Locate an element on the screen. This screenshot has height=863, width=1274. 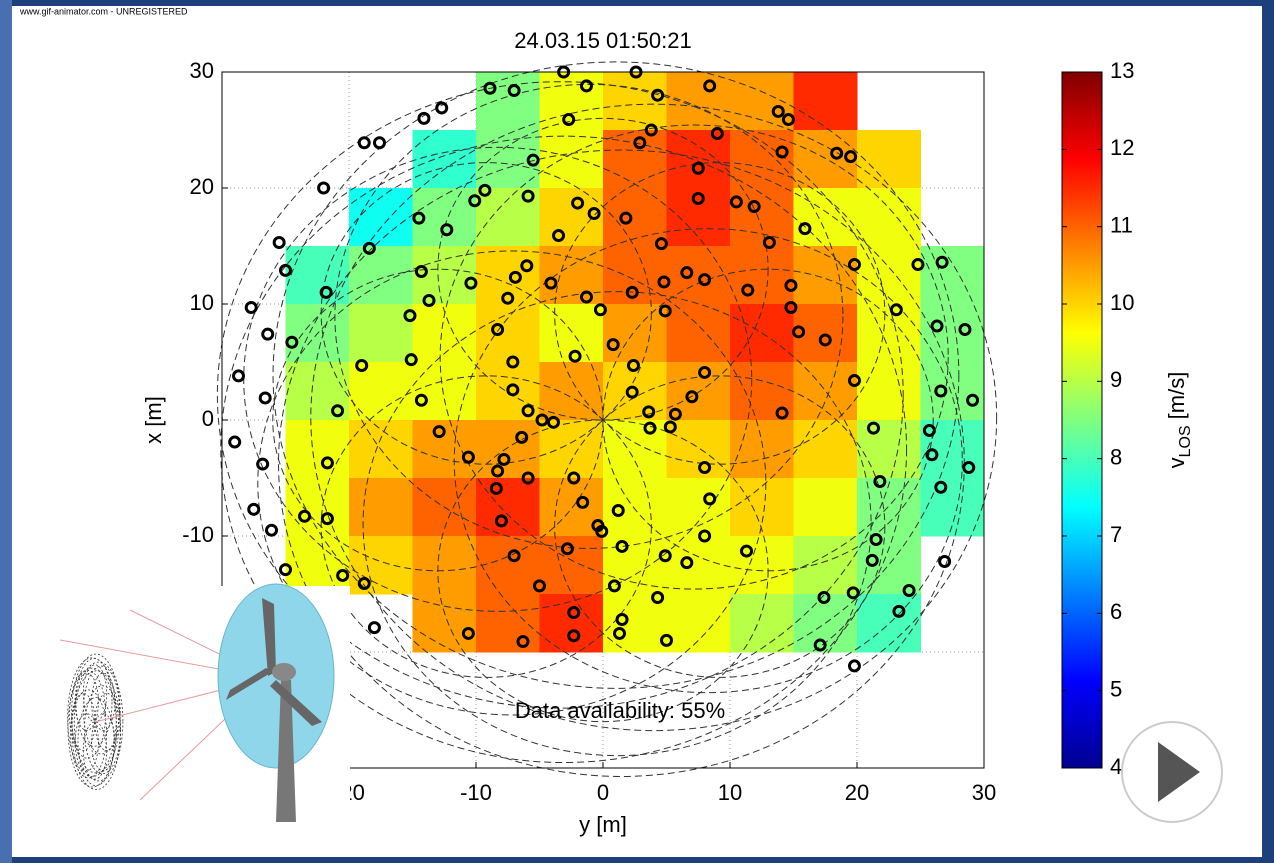
colorbar-label-base: v is located at coordinates (1176, 462).